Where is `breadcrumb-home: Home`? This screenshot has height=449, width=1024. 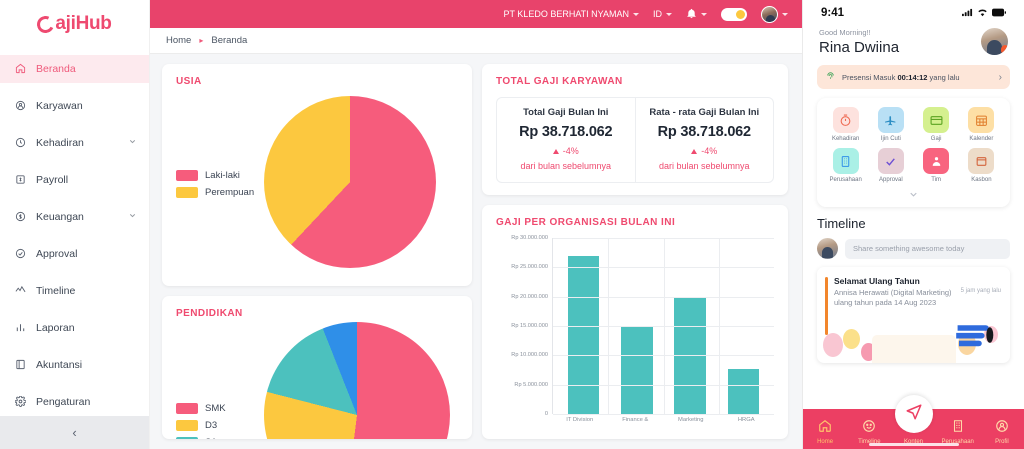
breadcrumb-home: Home is located at coordinates (179, 40).